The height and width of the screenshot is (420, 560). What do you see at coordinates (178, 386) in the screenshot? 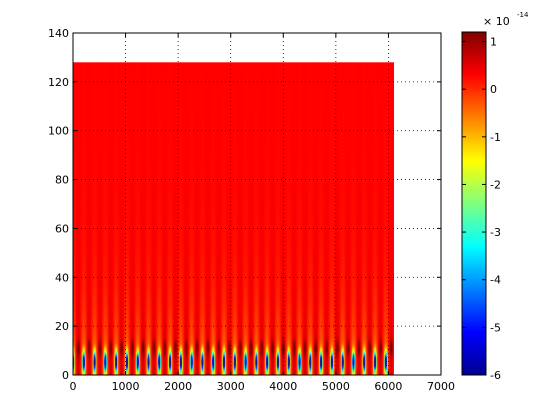
I see `x-tick-label: 2000` at bounding box center [178, 386].